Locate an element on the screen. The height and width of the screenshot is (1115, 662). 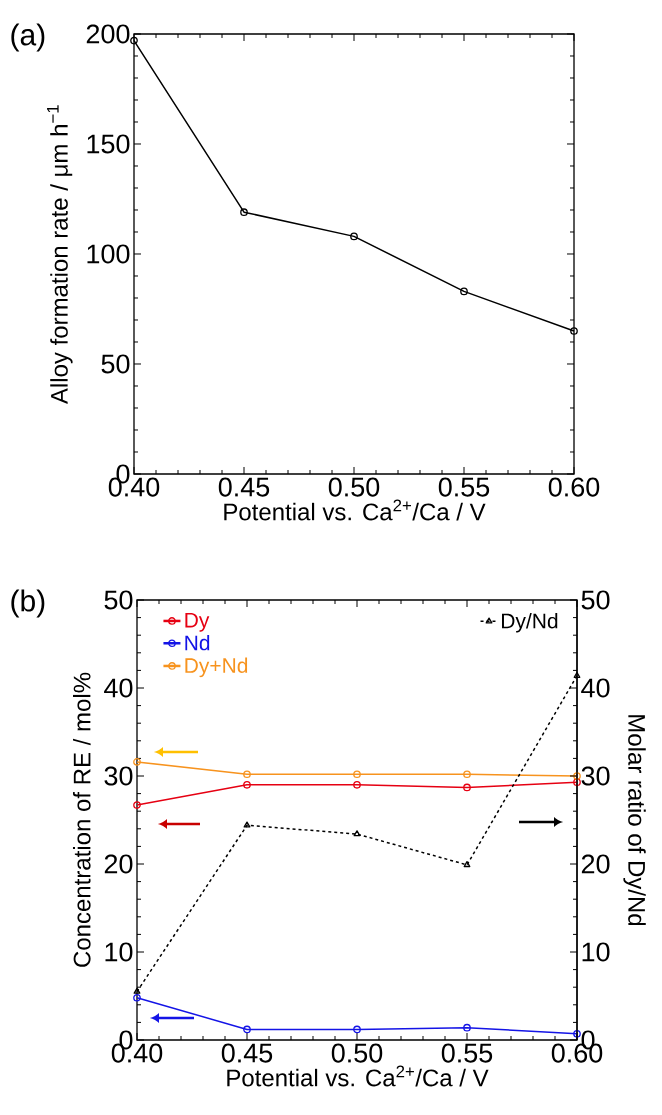
y2-tick-label: 50 is located at coordinates (595, 600).